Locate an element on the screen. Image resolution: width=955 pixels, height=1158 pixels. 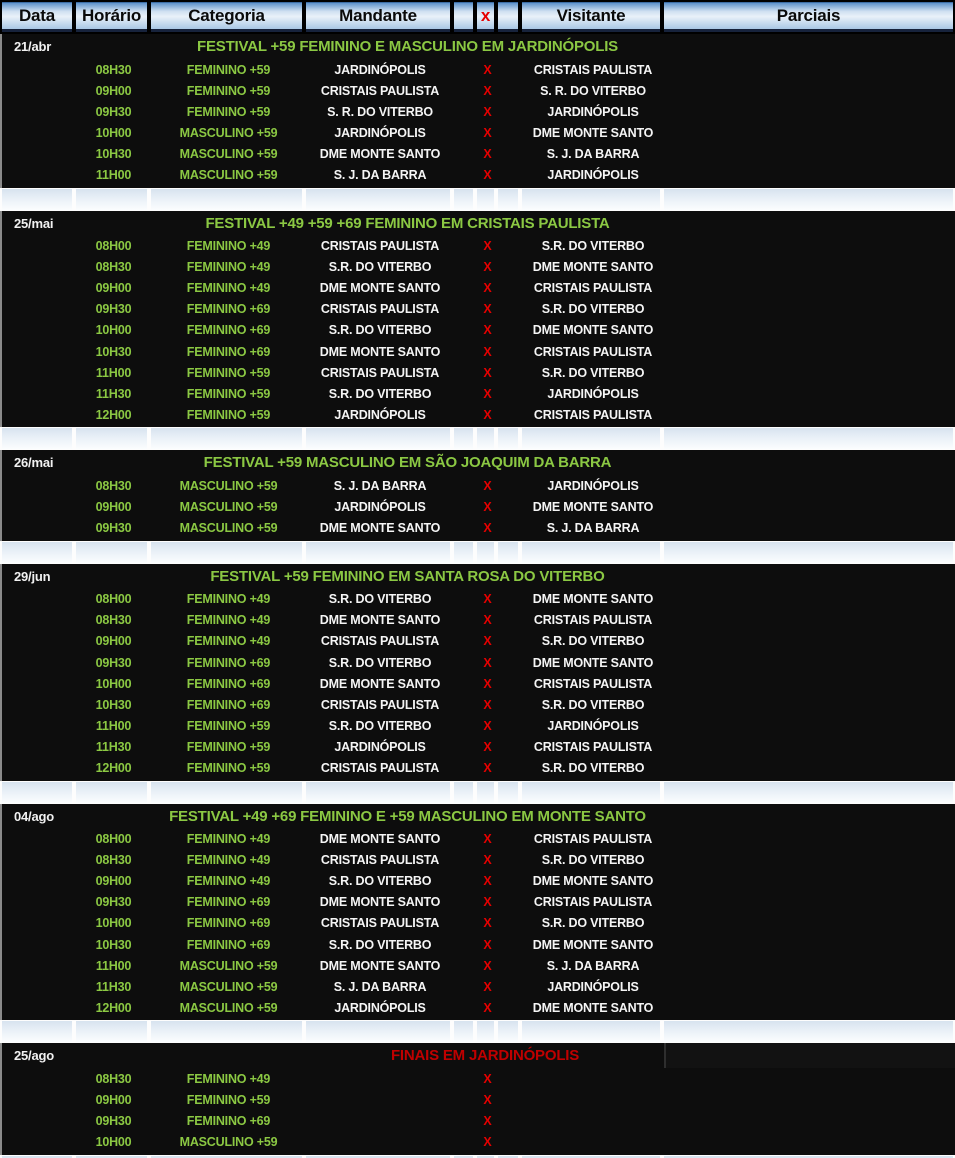
match-away-team is located at coordinates (593, 1142).